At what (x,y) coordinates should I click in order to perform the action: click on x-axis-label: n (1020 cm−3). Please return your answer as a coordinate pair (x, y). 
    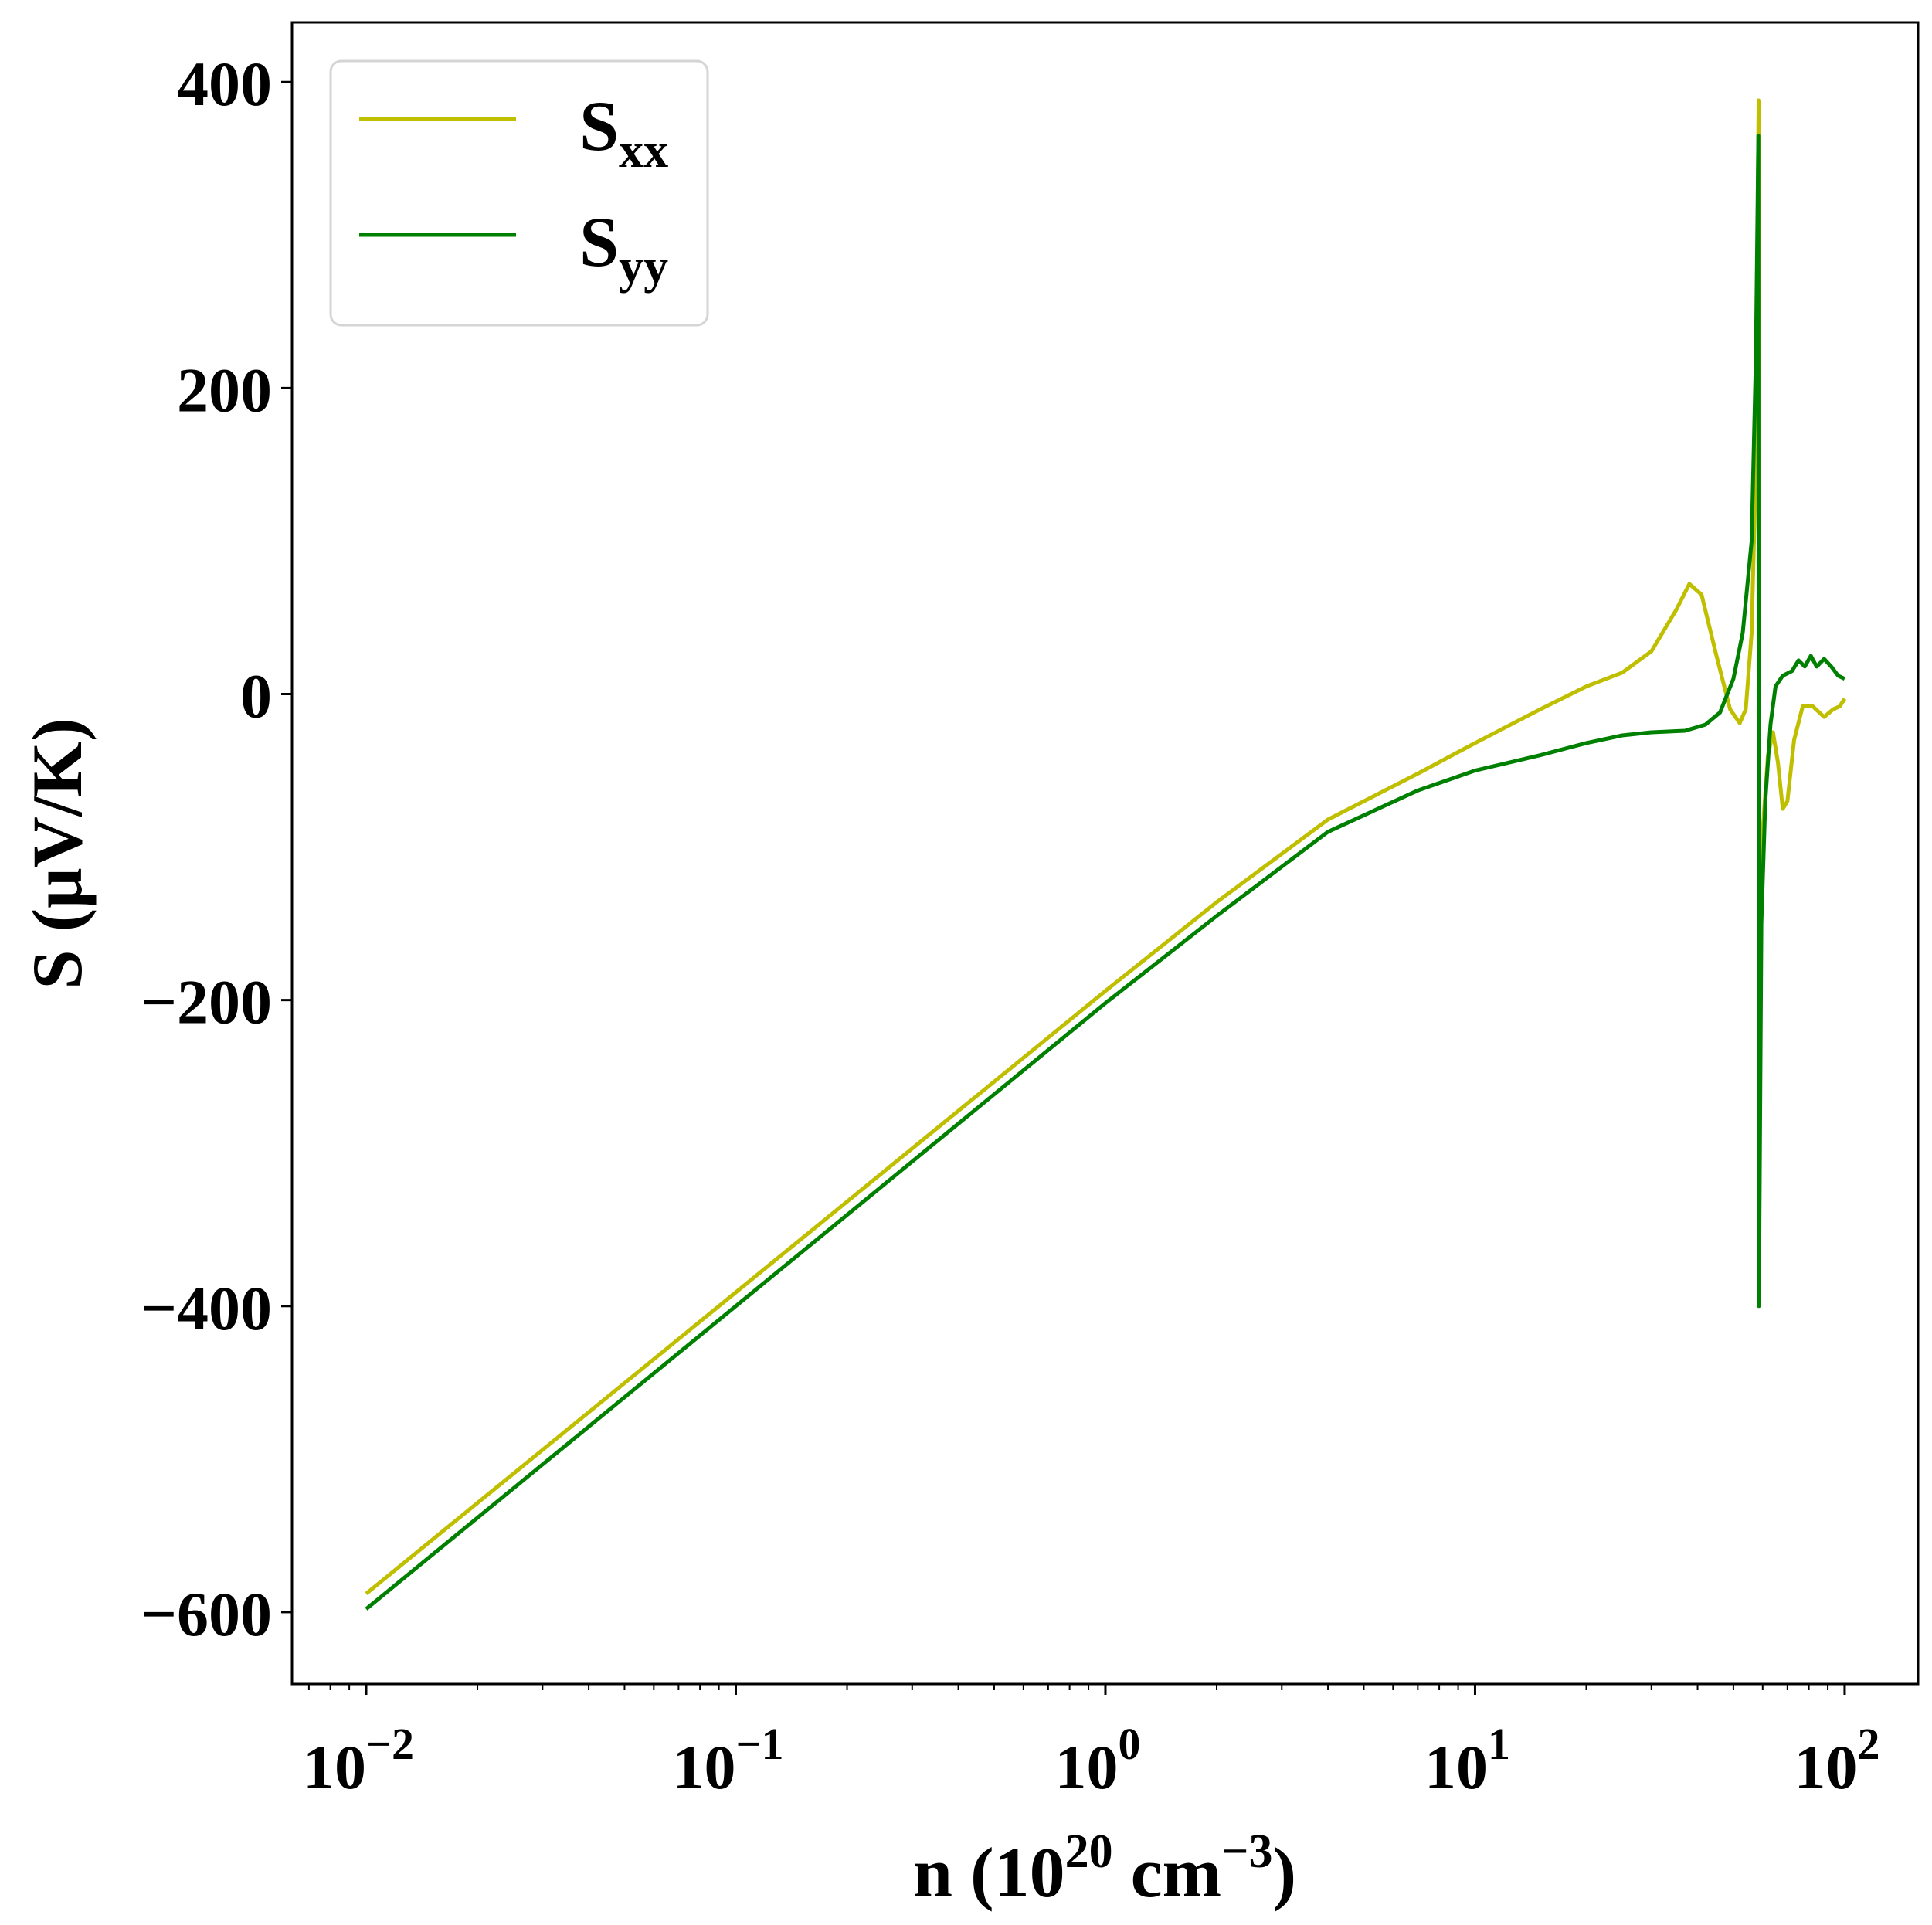
    Looking at the image, I should click on (1104, 1868).